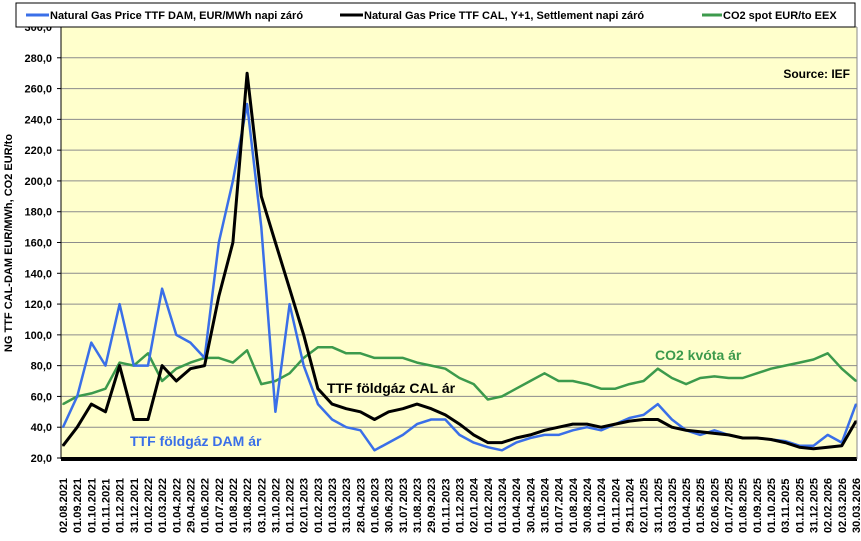  What do you see at coordinates (38, 120) in the screenshot?
I see `y-tick-label: 240,0` at bounding box center [38, 120].